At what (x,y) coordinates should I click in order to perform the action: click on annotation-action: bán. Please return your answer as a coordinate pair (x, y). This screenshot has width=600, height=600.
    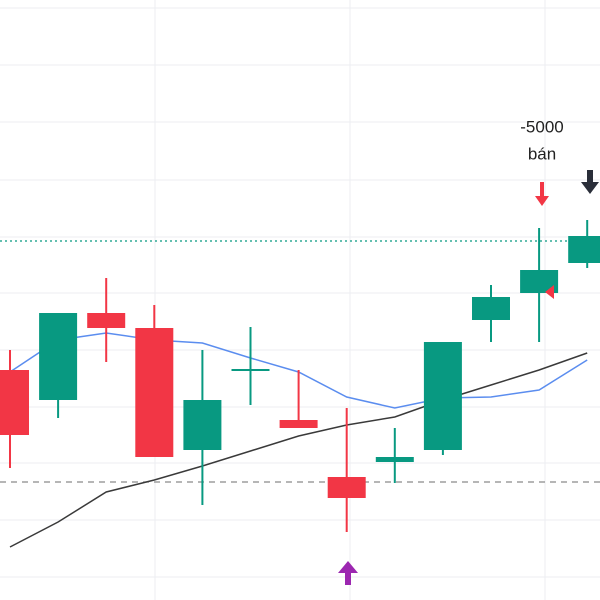
    Looking at the image, I should click on (542, 153).